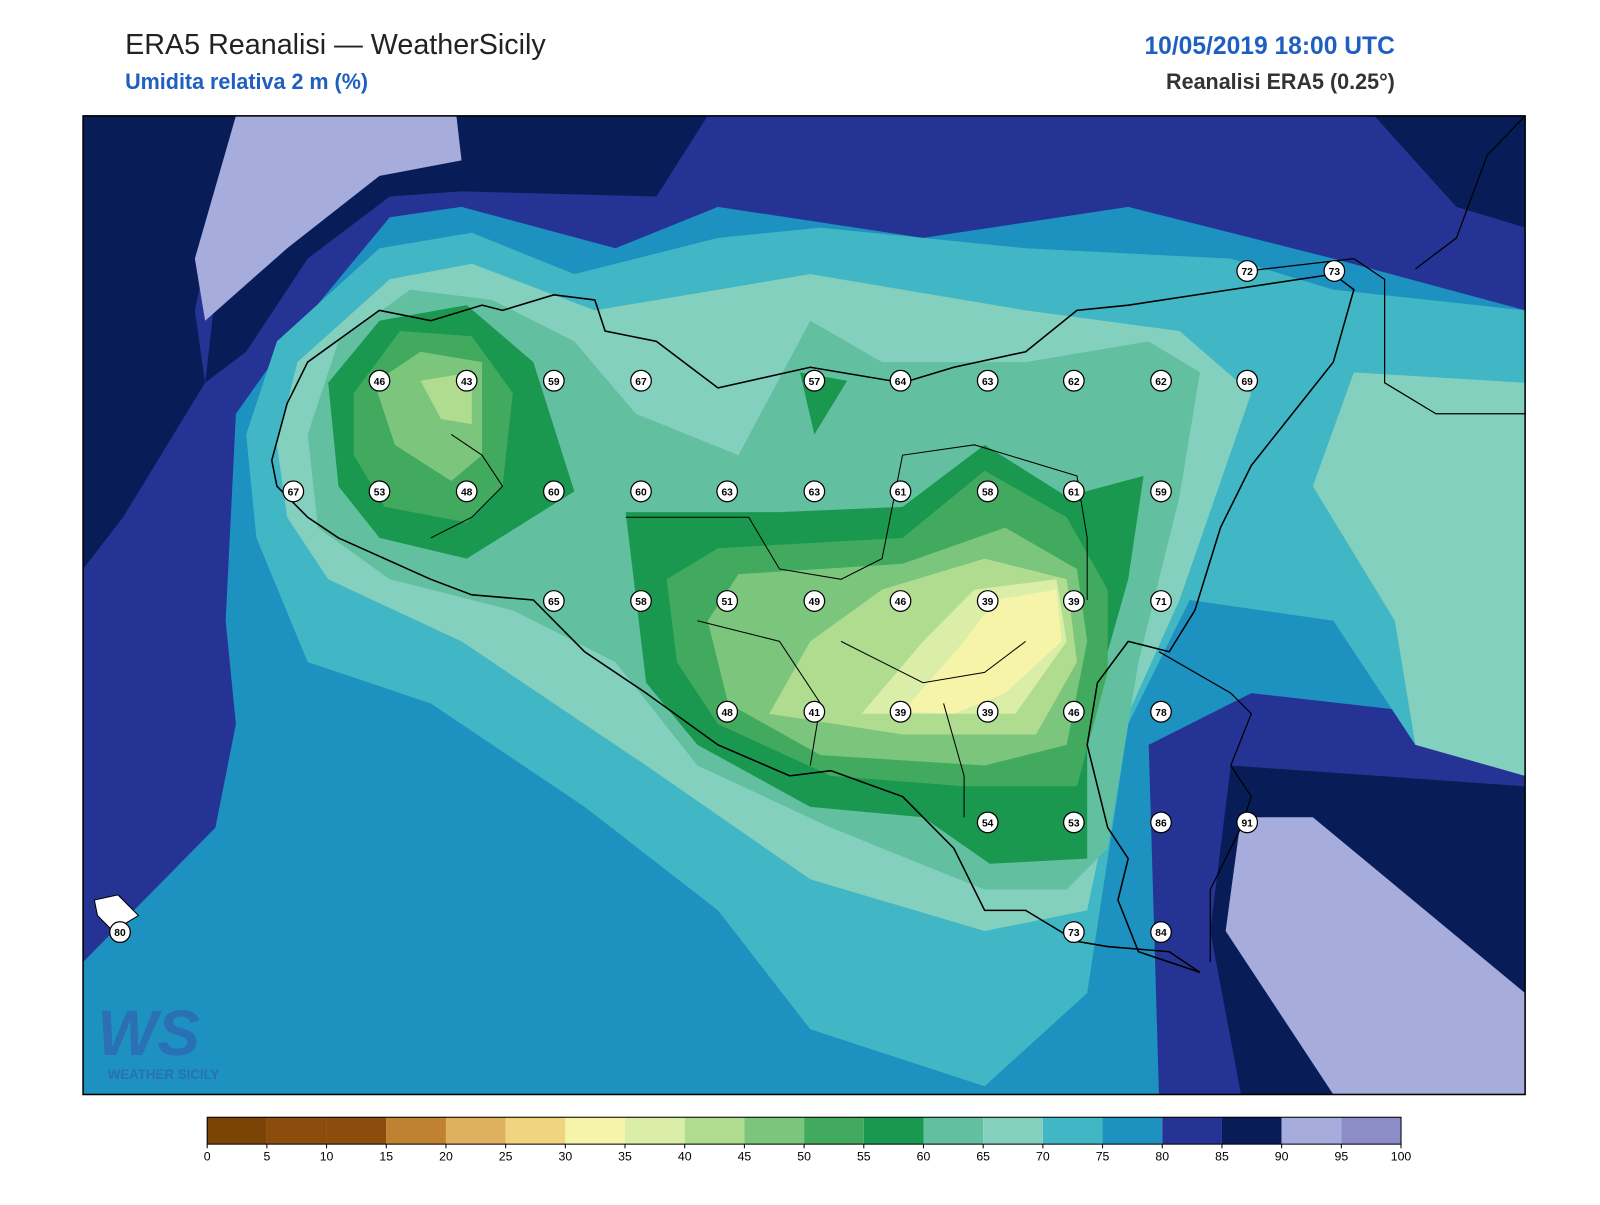 Image resolution: width=1600 pixels, height=1205 pixels. I want to click on colorbar-tick-label: 15, so click(386, 1157).